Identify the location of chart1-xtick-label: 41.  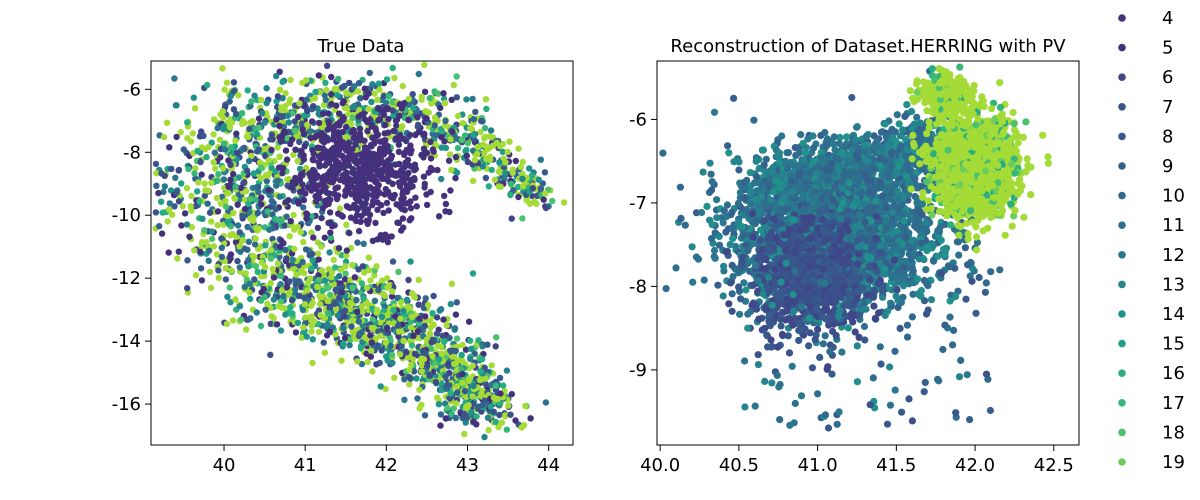
(305, 465).